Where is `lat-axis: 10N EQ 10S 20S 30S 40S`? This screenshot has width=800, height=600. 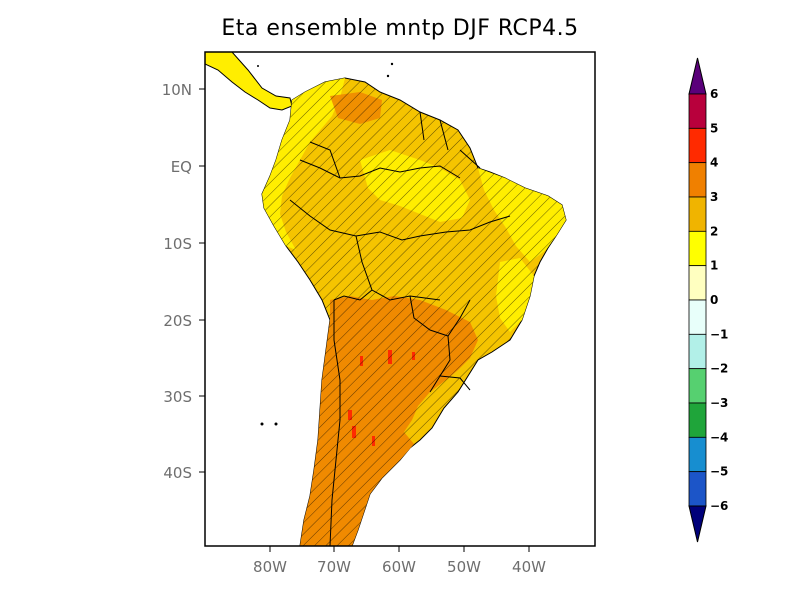 lat-axis: 10N EQ 10S 20S 30S 40S is located at coordinates (183, 281).